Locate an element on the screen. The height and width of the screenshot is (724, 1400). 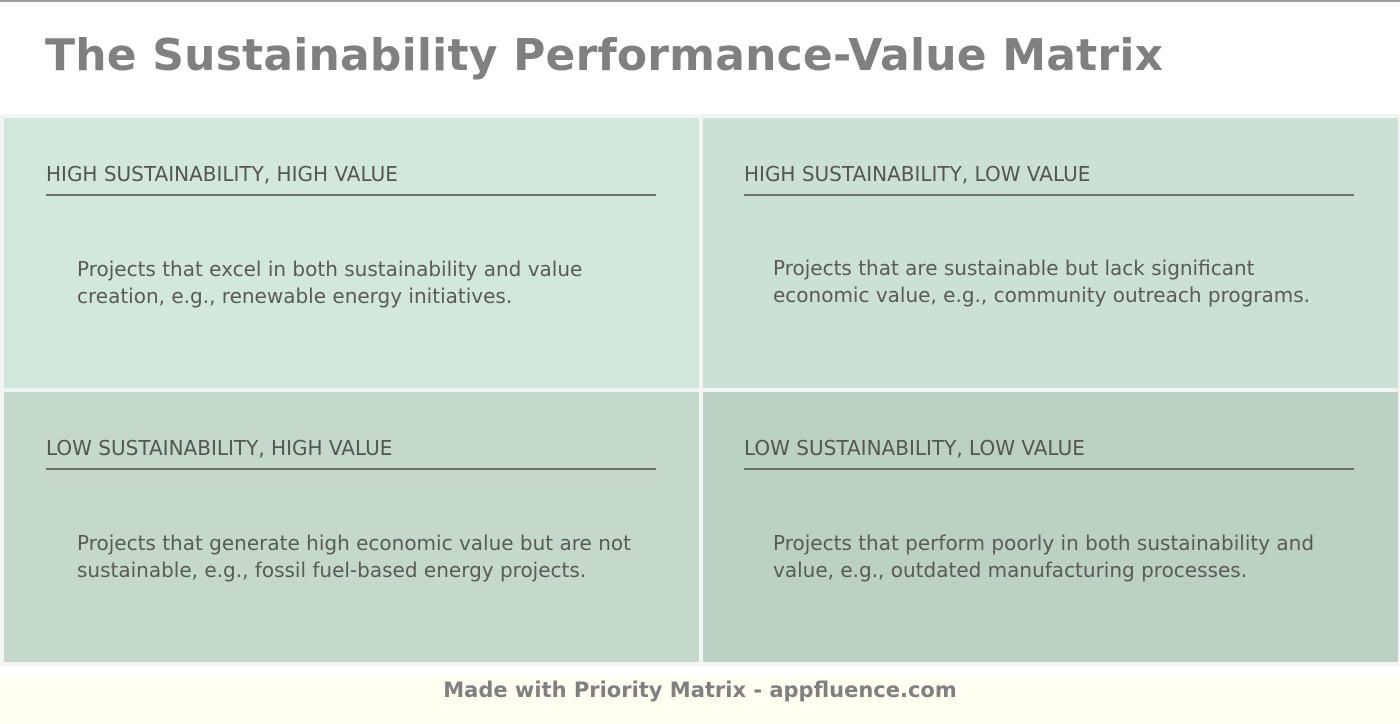
quadrant-heading: HIGH SUSTAINABILITY, HIGH VALUE is located at coordinates (351, 179).